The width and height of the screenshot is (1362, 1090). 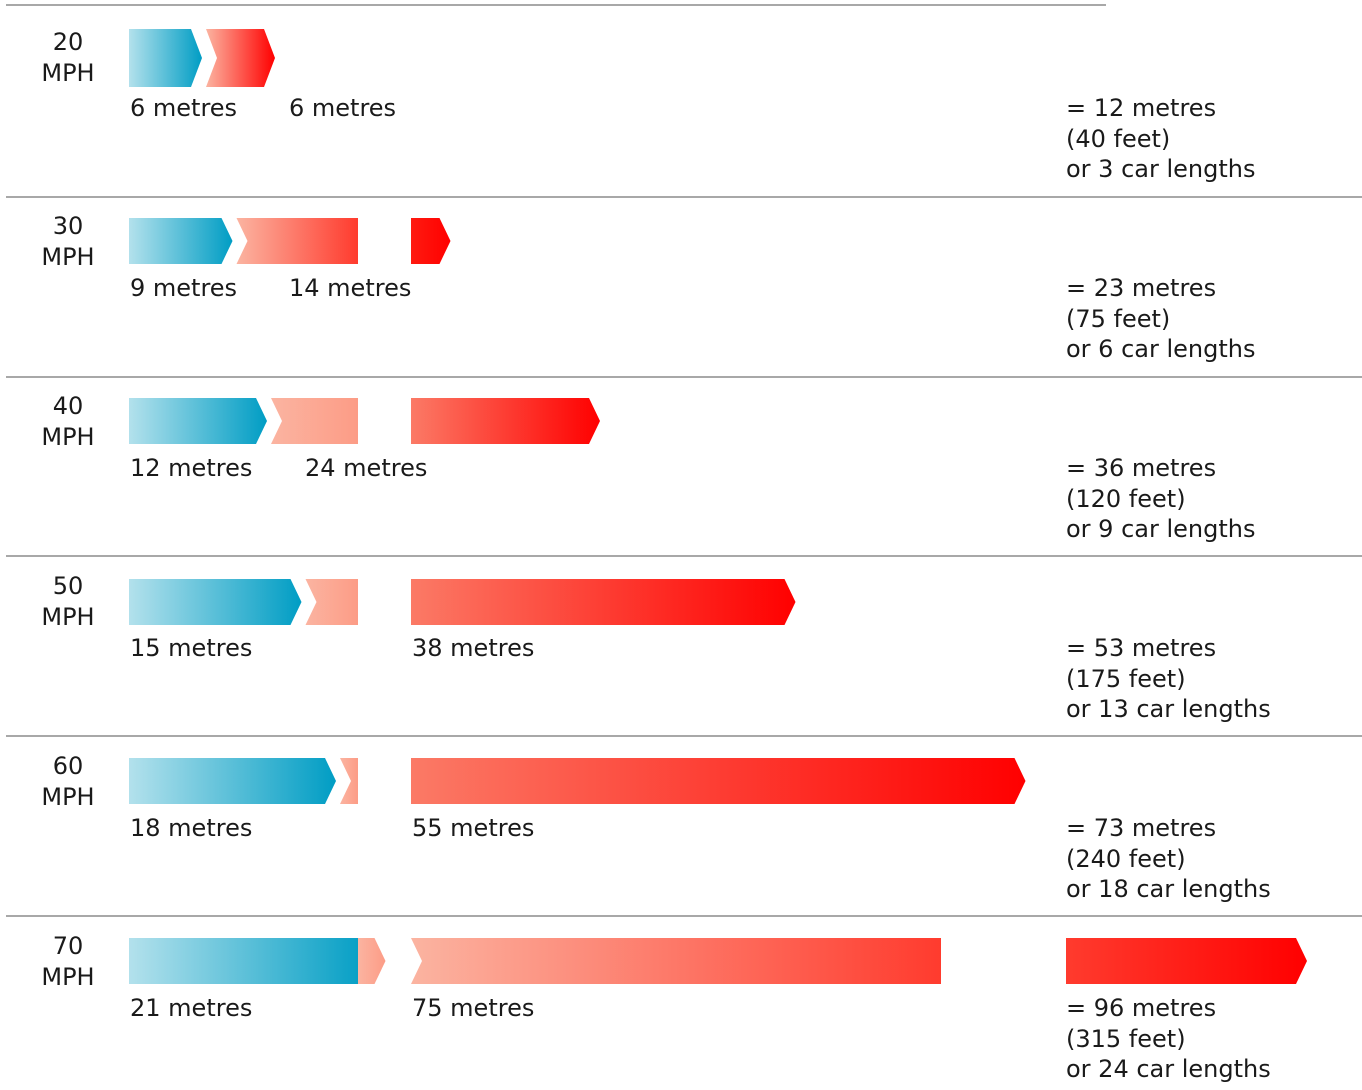 What do you see at coordinates (184, 108) in the screenshot?
I see `thinking-distance-label: 6 metres` at bounding box center [184, 108].